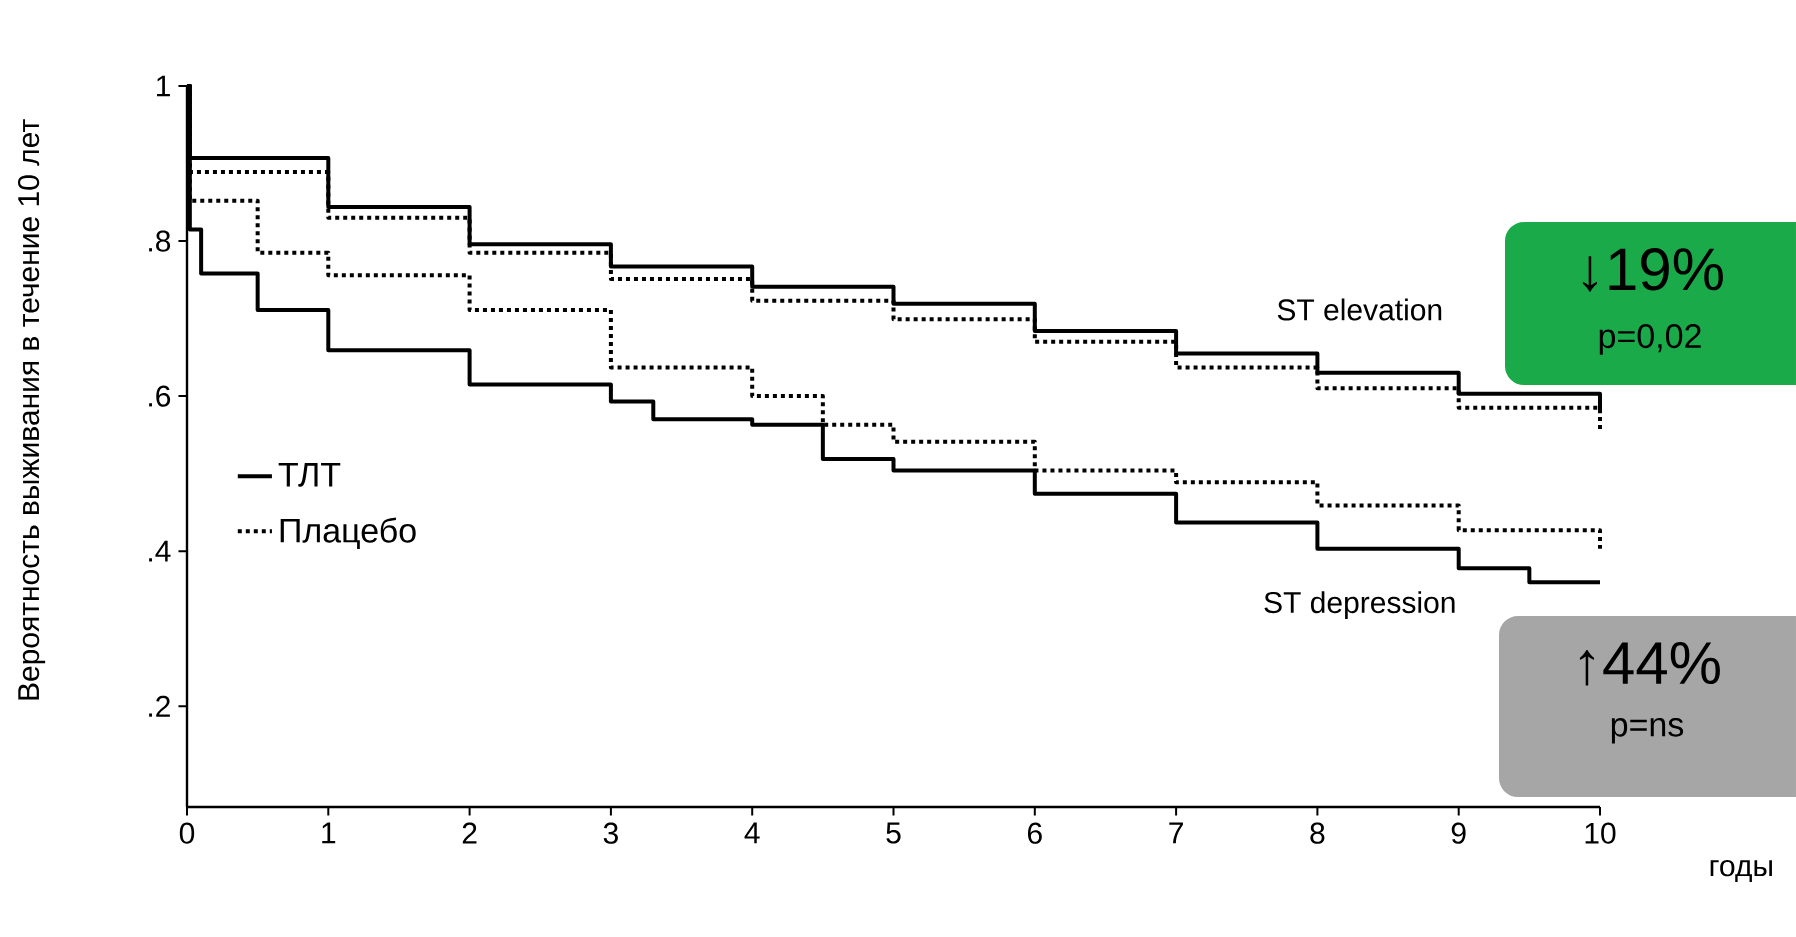 This screenshot has height=937, width=1796. What do you see at coordinates (610, 833) in the screenshot?
I see `x-tick-label: 3` at bounding box center [610, 833].